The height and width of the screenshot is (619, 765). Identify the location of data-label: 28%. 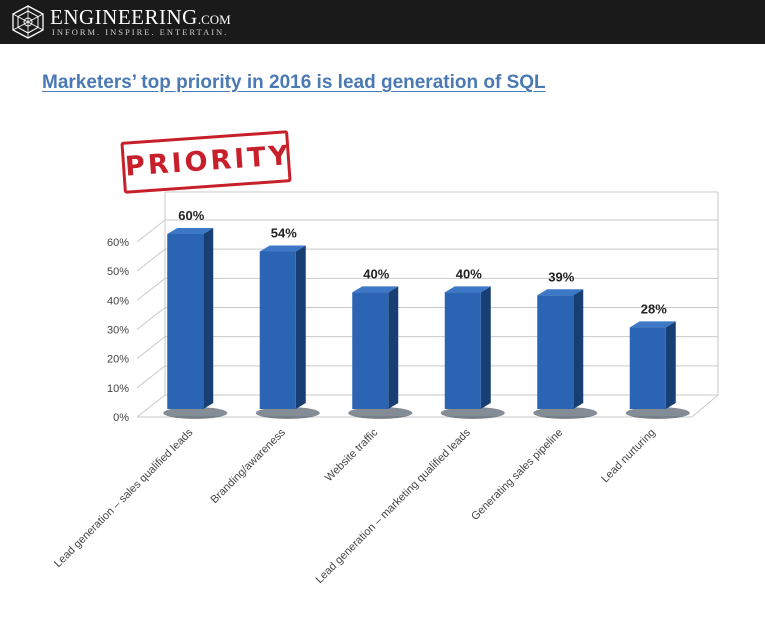
(654, 308).